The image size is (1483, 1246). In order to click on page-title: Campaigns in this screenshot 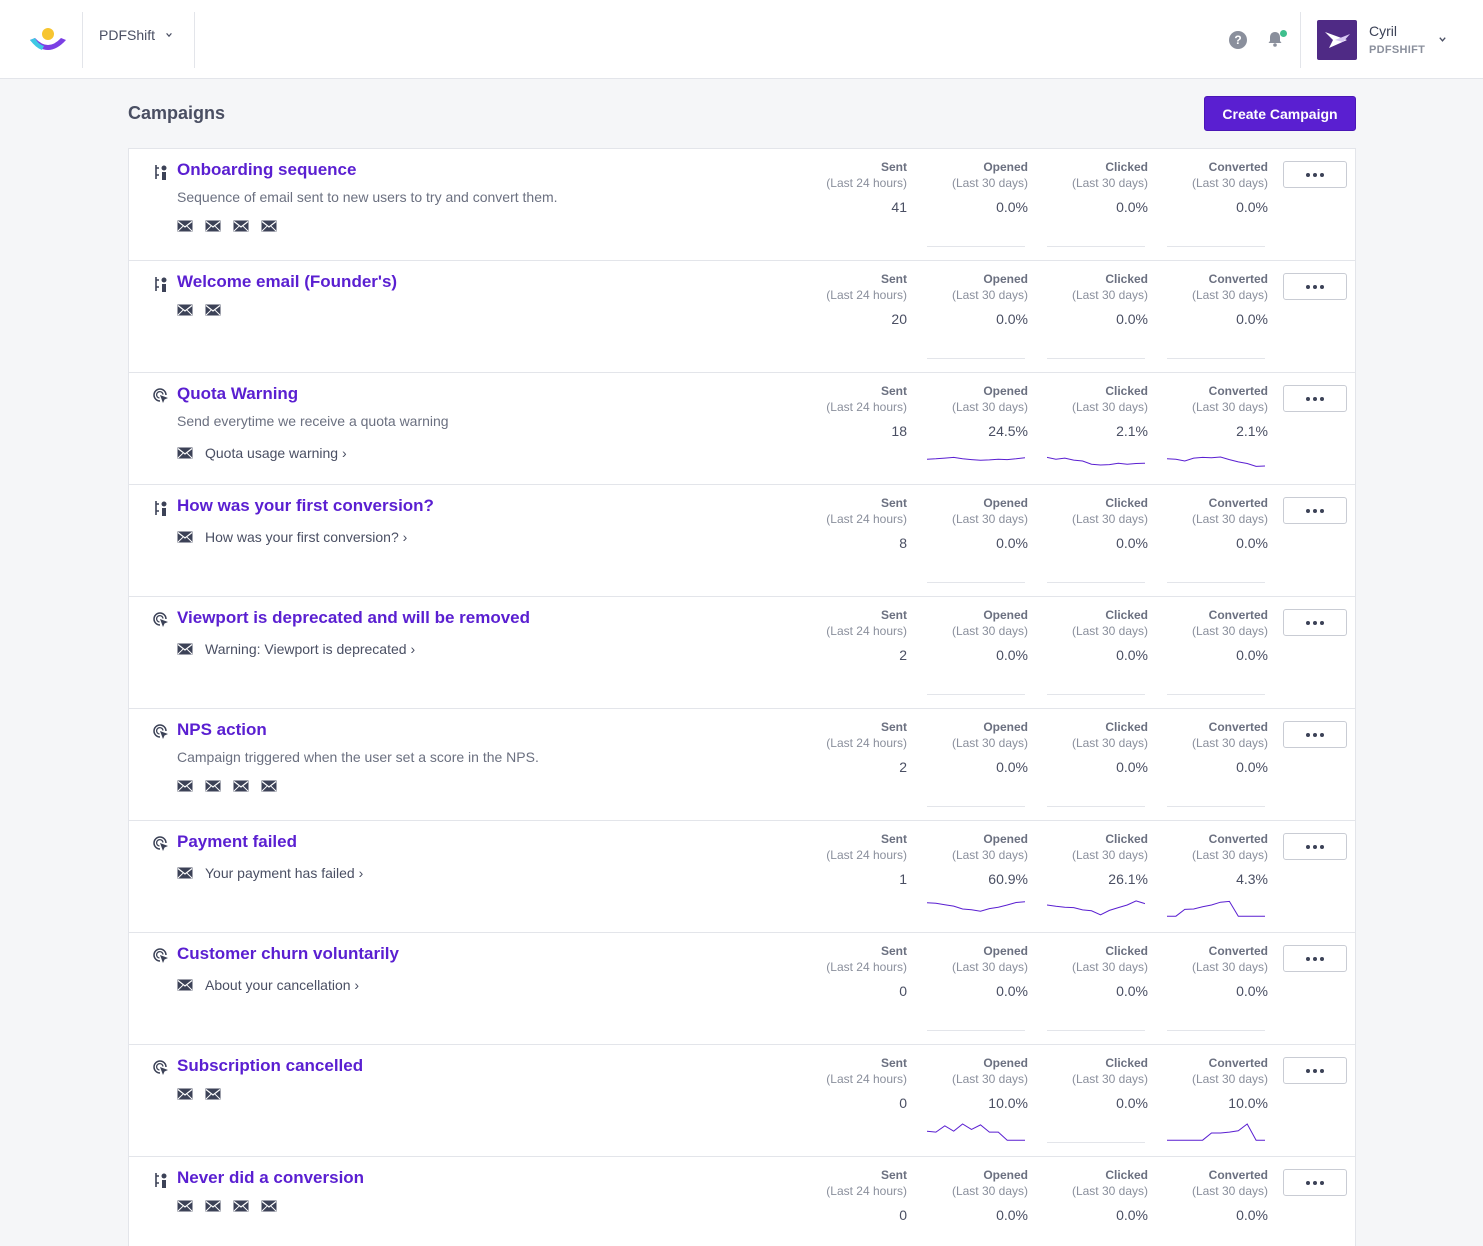, I will do `click(177, 113)`.